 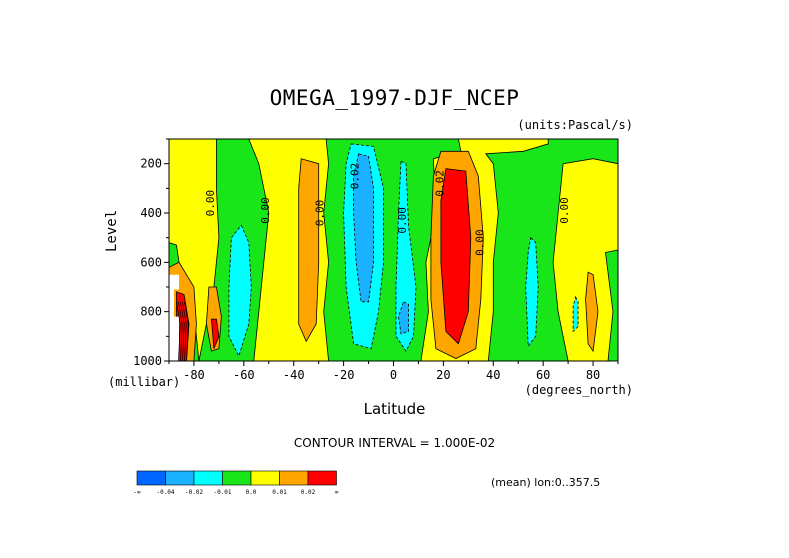 What do you see at coordinates (265, 210) in the screenshot?
I see `contour-label-1: 0.00` at bounding box center [265, 210].